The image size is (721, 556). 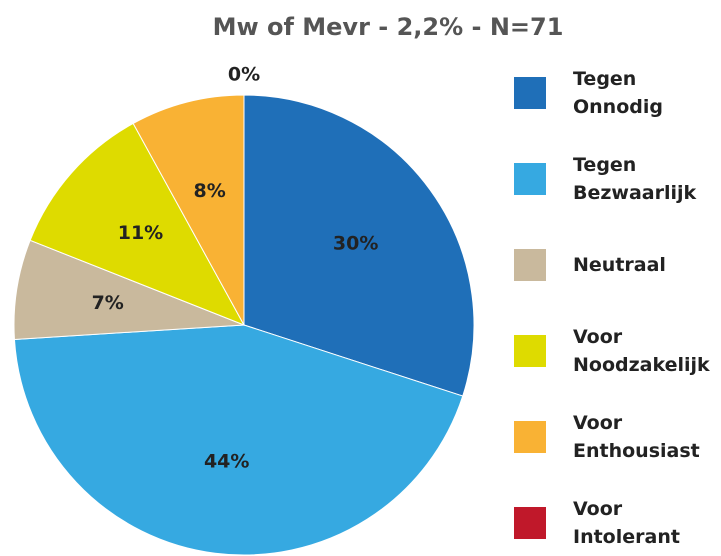 I want to click on legend-label: Neutraal, so click(x=619, y=265).